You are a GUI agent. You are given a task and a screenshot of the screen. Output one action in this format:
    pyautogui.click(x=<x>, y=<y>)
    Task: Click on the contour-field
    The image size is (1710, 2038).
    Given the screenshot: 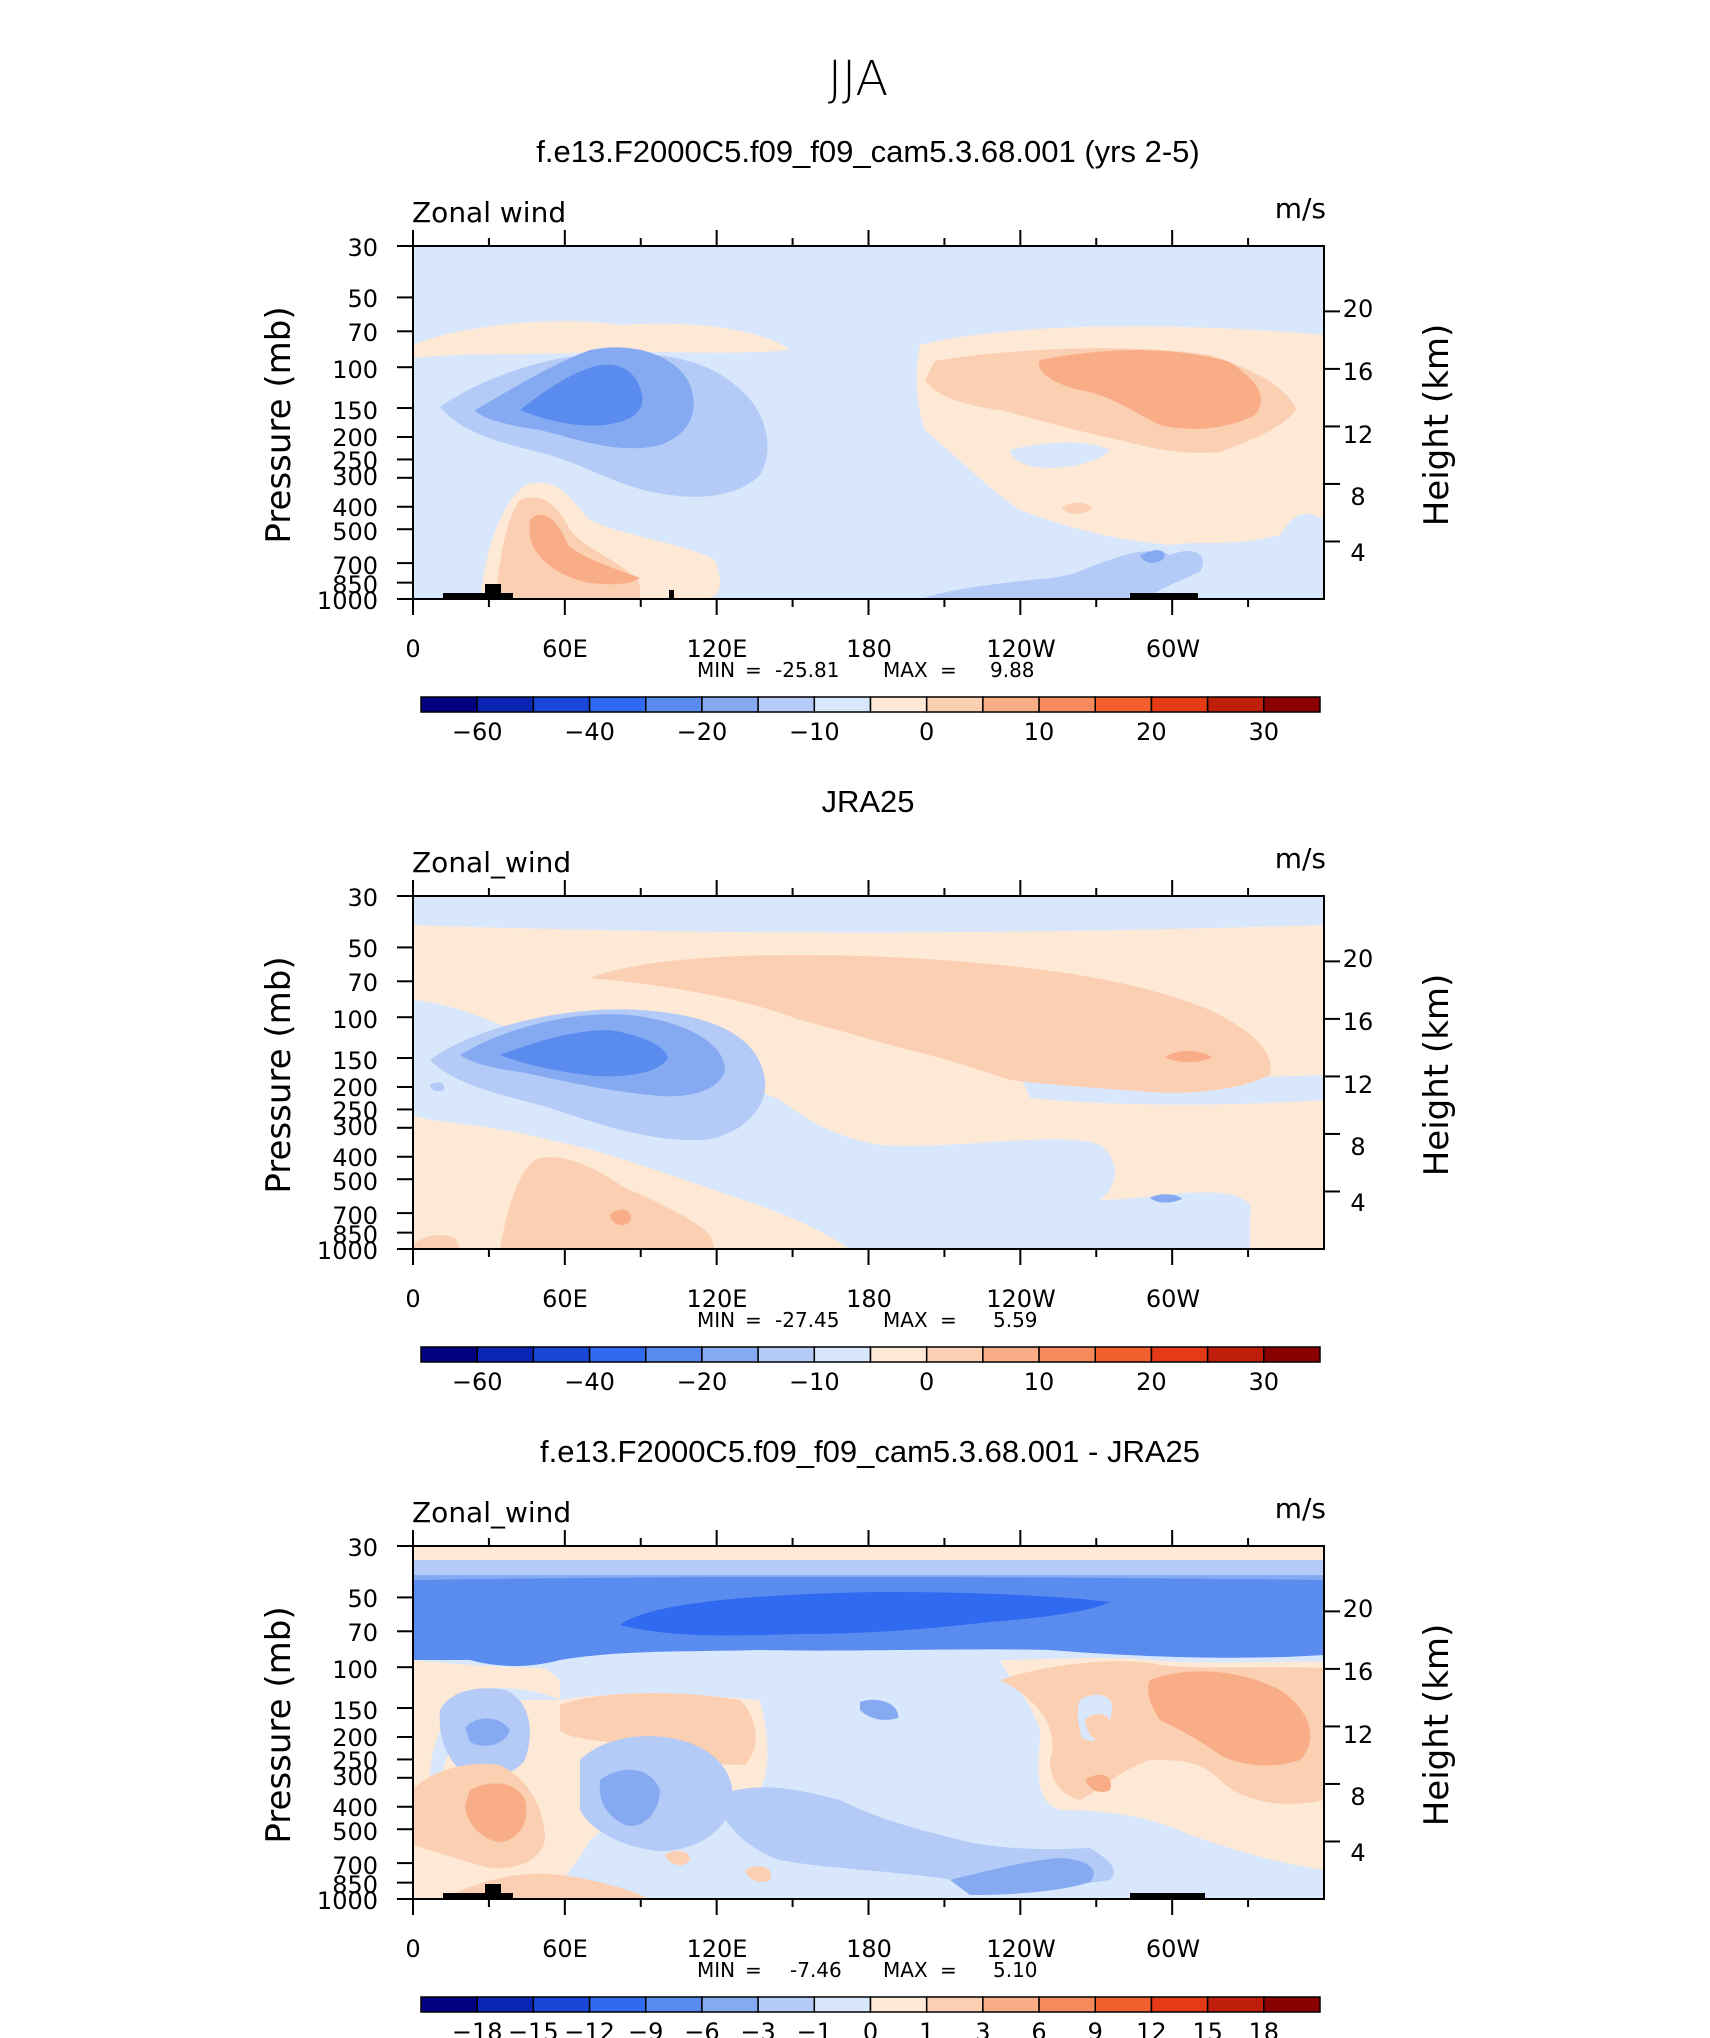 What is the action you would take?
    pyautogui.click(x=868, y=422)
    